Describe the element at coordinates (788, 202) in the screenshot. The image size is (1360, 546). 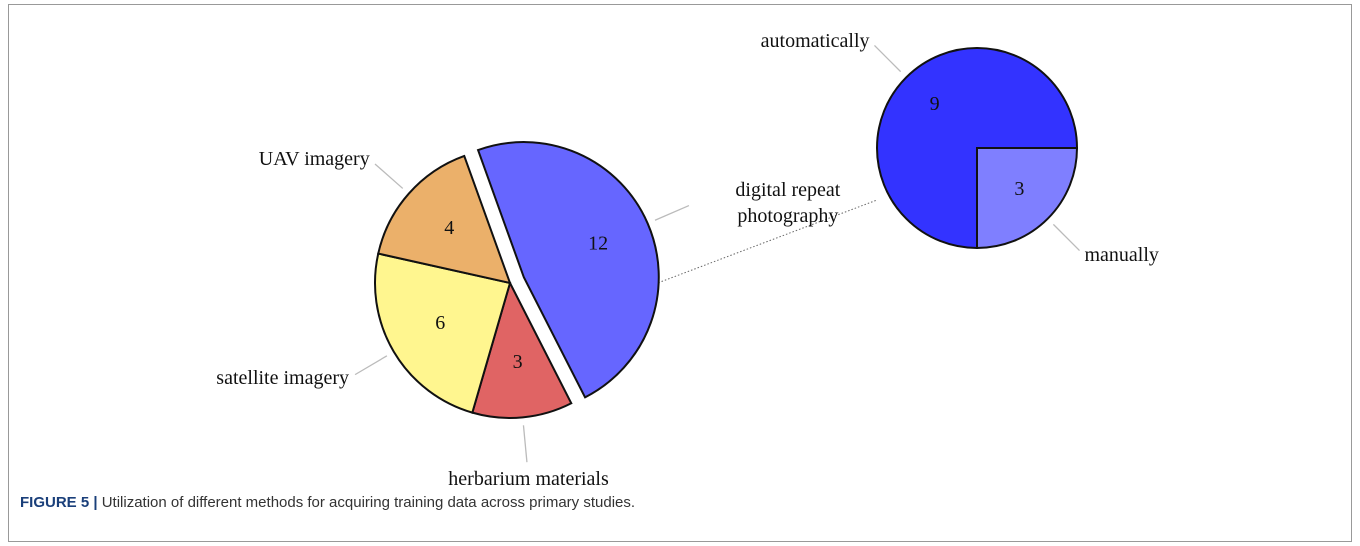
I see `slice-label: digital repeat photography` at that location.